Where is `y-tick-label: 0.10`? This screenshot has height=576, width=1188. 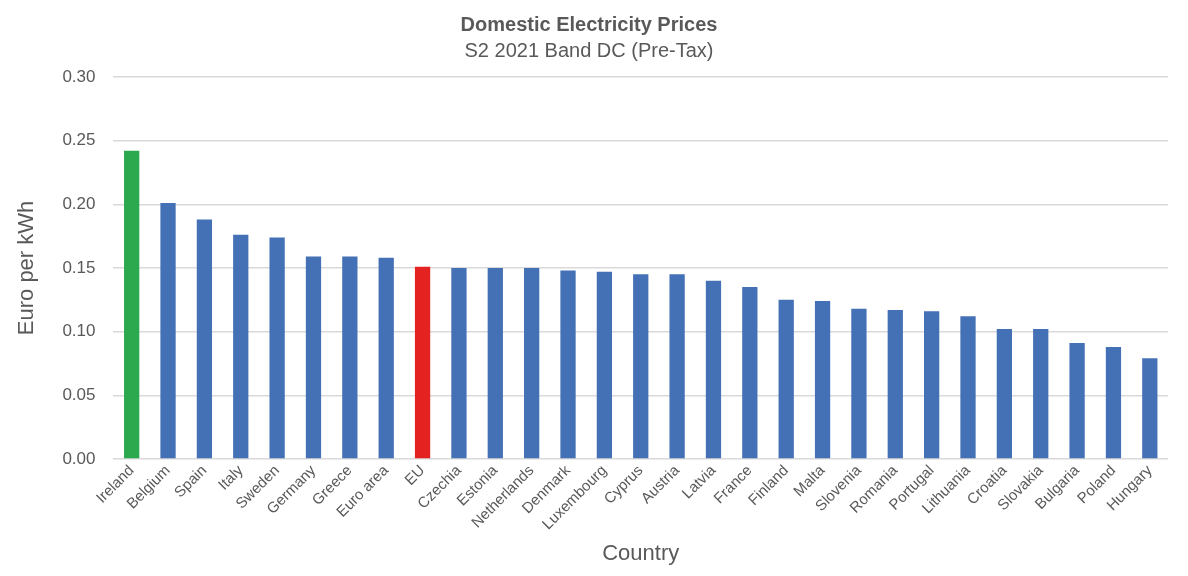 y-tick-label: 0.10 is located at coordinates (79, 331).